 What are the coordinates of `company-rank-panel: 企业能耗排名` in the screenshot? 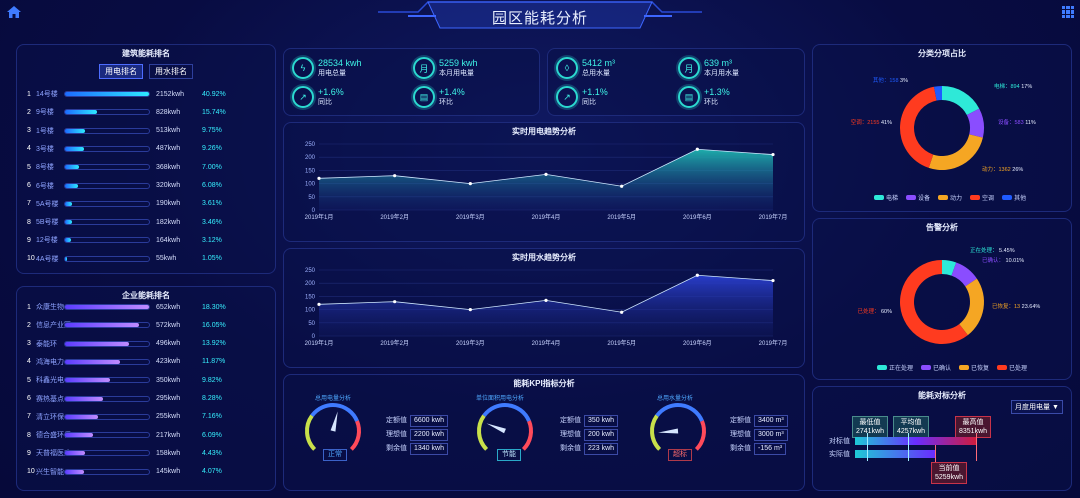 It's located at (146, 388).